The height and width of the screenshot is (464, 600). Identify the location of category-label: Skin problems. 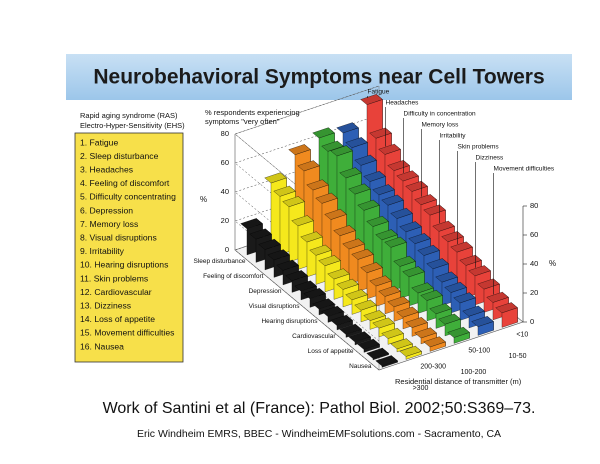
(479, 147).